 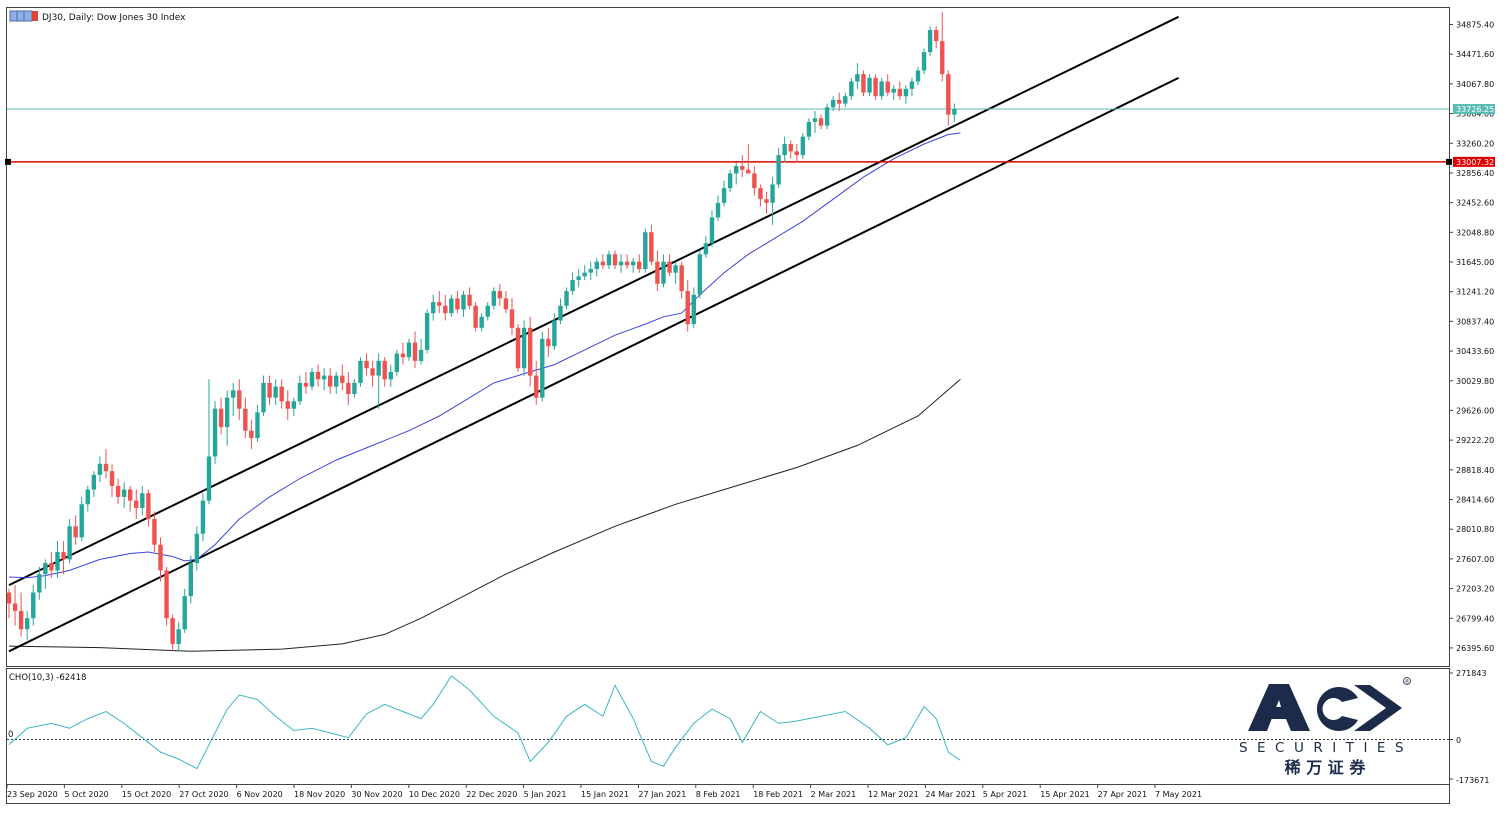 What do you see at coordinates (484, 722) in the screenshot?
I see `oscillator-path` at bounding box center [484, 722].